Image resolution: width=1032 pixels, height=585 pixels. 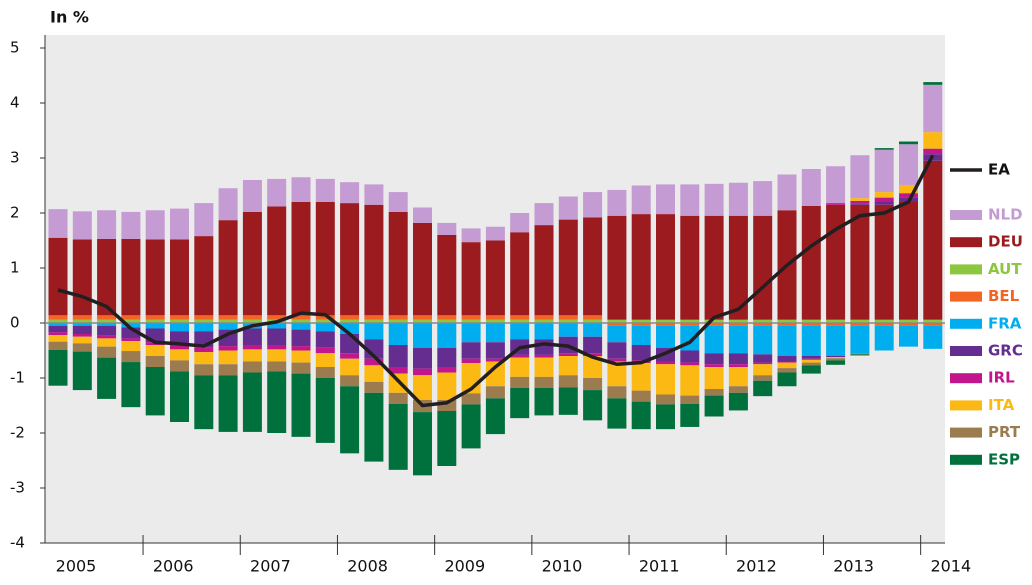 What do you see at coordinates (17, 433) in the screenshot?
I see `y-tick-label: -2` at bounding box center [17, 433].